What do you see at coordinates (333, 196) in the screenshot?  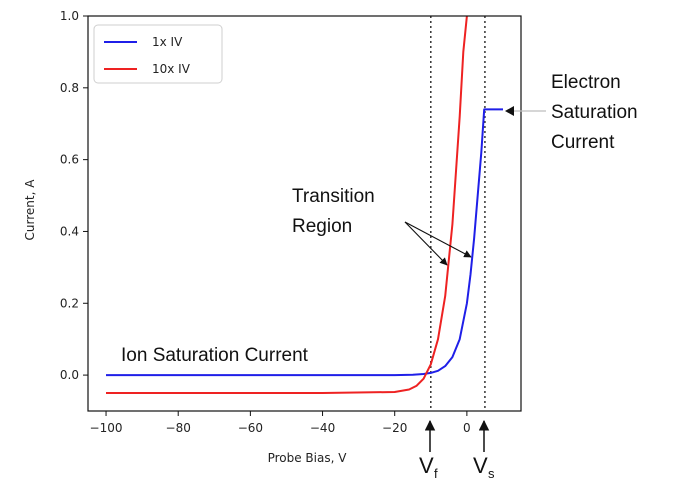 I see `transition-label-line1: Transition` at bounding box center [333, 196].